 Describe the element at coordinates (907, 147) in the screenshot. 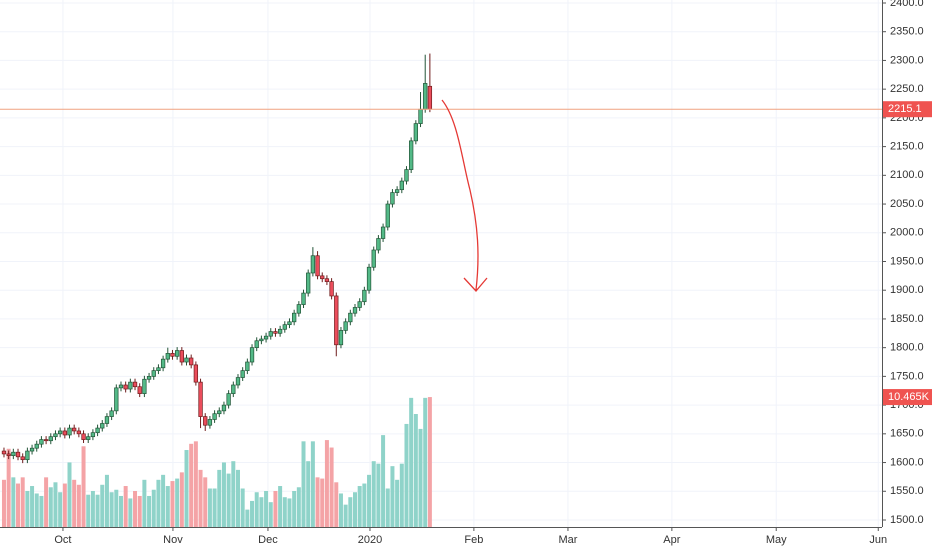

I see `y-tick-label: 2150.0` at that location.